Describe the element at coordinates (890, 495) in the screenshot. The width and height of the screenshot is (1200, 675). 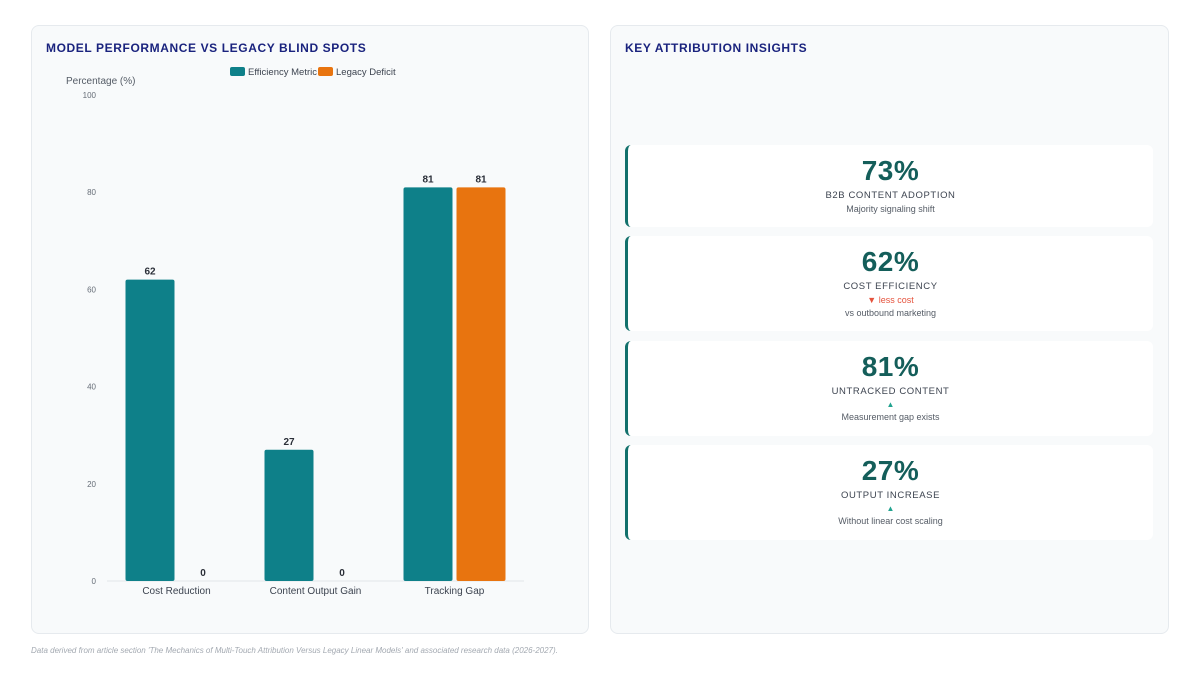
I see `insight-label: OUTPUT INCREASE` at that location.